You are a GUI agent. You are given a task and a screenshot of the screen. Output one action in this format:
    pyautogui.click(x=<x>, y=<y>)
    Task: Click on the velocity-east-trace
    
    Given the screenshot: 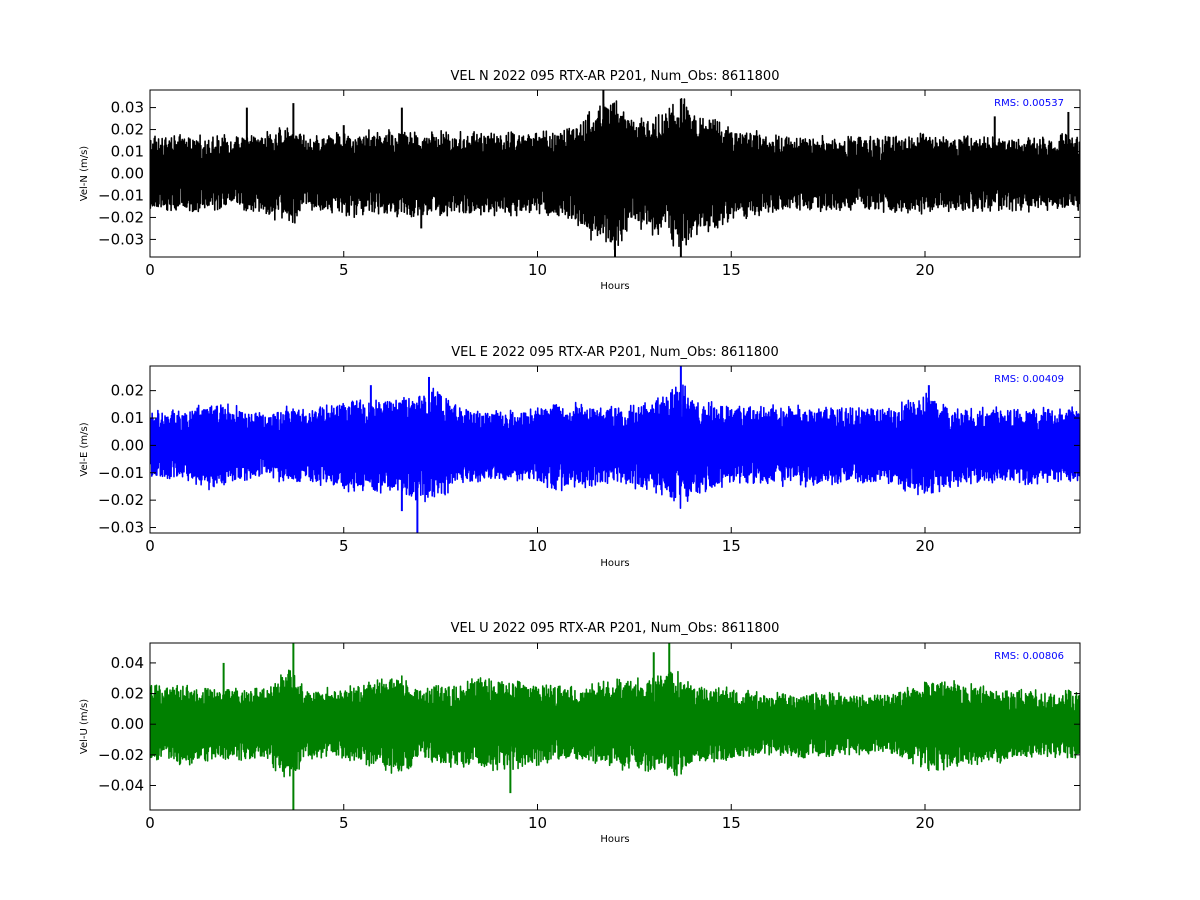 What is the action you would take?
    pyautogui.click(x=615, y=449)
    